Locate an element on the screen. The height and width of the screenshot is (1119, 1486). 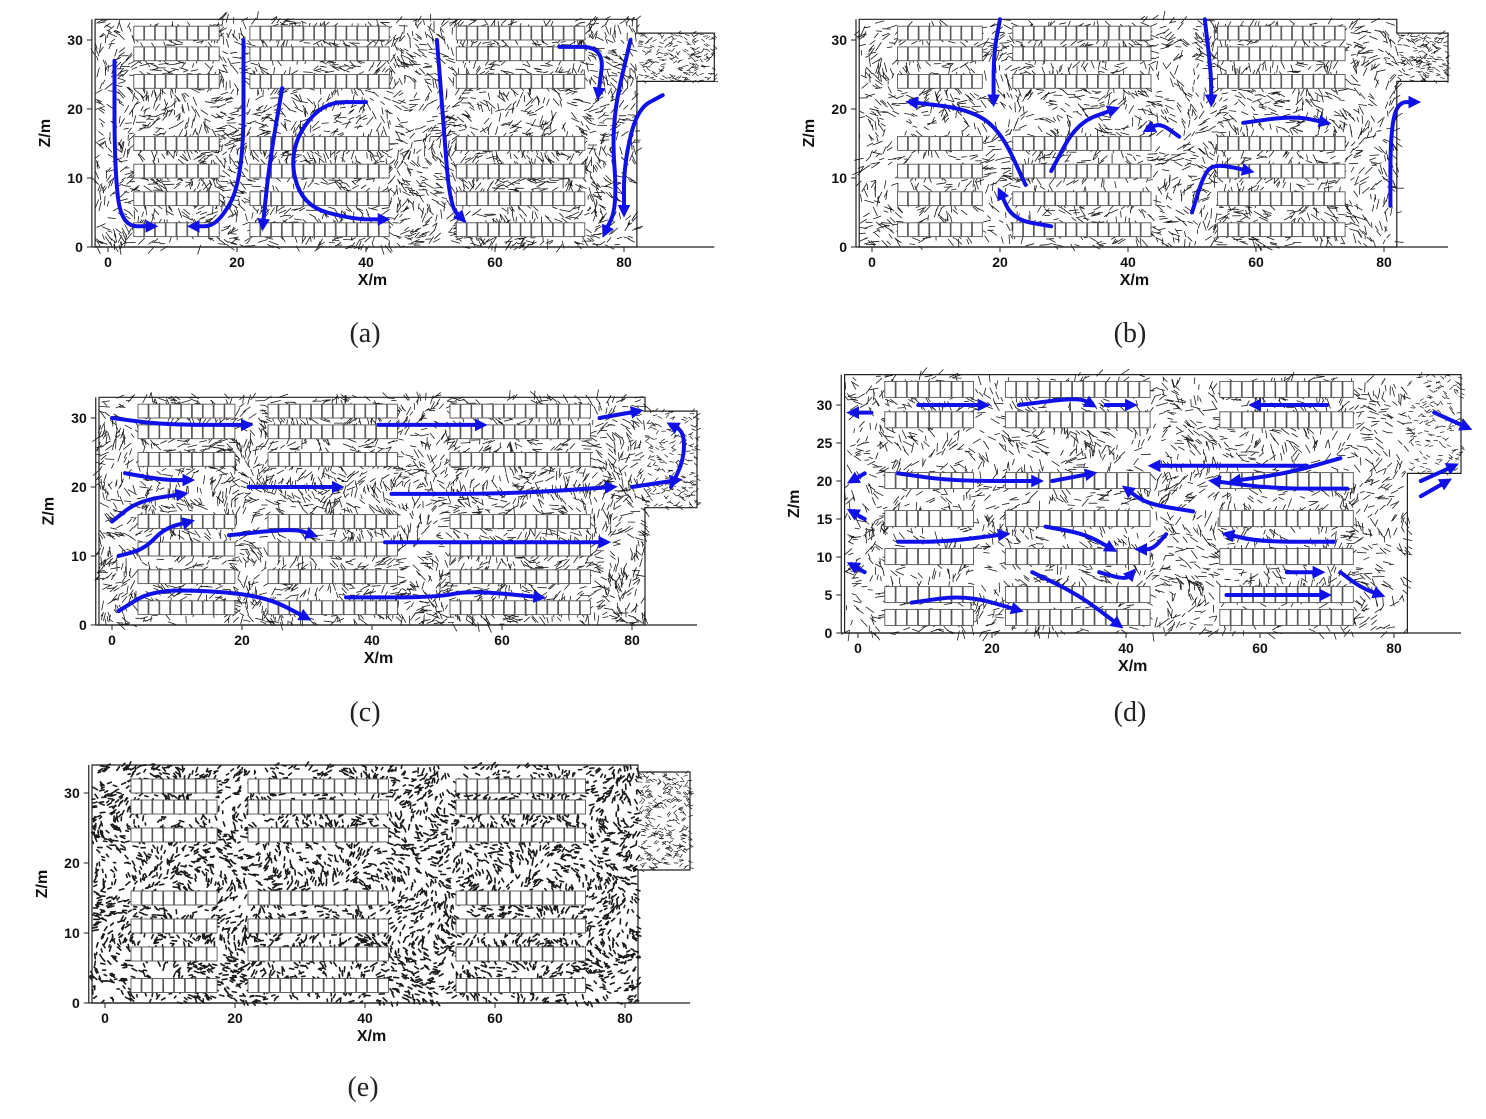
x-axis-label: X/m is located at coordinates (1132, 666).